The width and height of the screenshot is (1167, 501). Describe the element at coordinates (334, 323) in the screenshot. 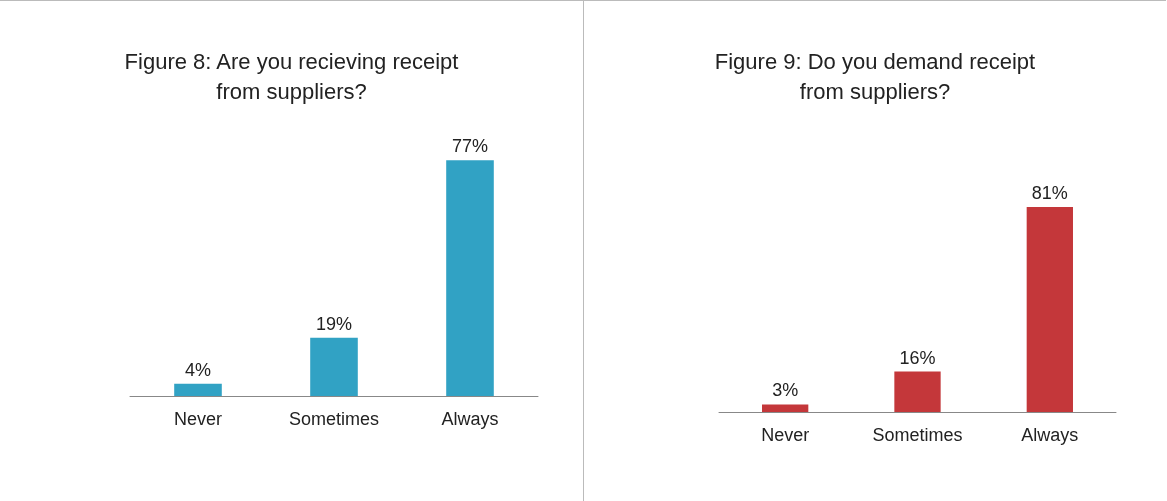

I see `data-label: 19%` at that location.